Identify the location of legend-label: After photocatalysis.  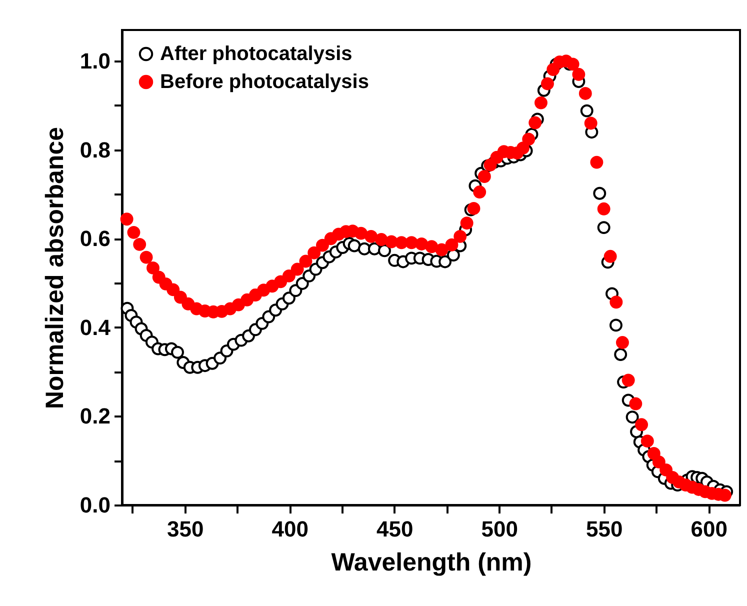
(256, 54).